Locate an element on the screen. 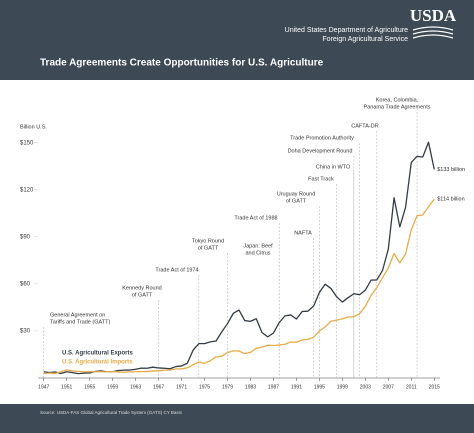 Image resolution: width=474 pixels, height=433 pixels. legend-entry: U.S. Agricultural Imports is located at coordinates (97, 363).